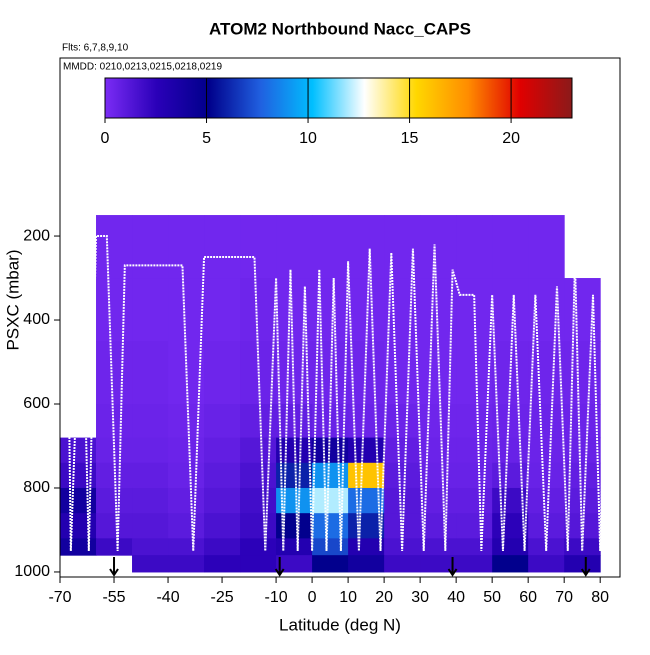  Describe the element at coordinates (511, 138) in the screenshot. I see `colorbar-tick-label: 20` at that location.